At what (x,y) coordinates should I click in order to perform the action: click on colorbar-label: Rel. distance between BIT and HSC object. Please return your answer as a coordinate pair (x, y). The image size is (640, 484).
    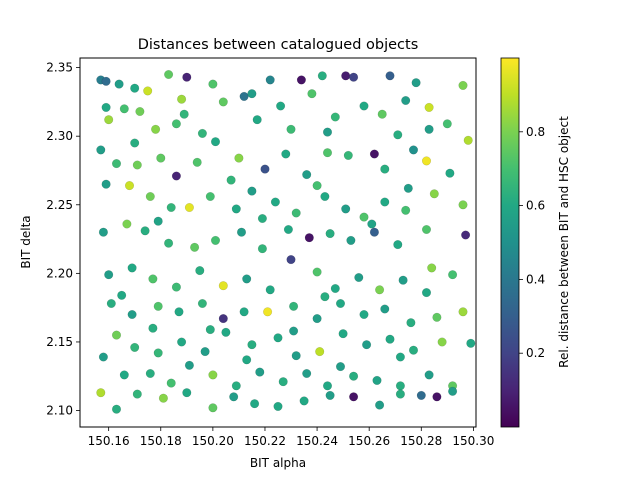
    Looking at the image, I should click on (564, 242).